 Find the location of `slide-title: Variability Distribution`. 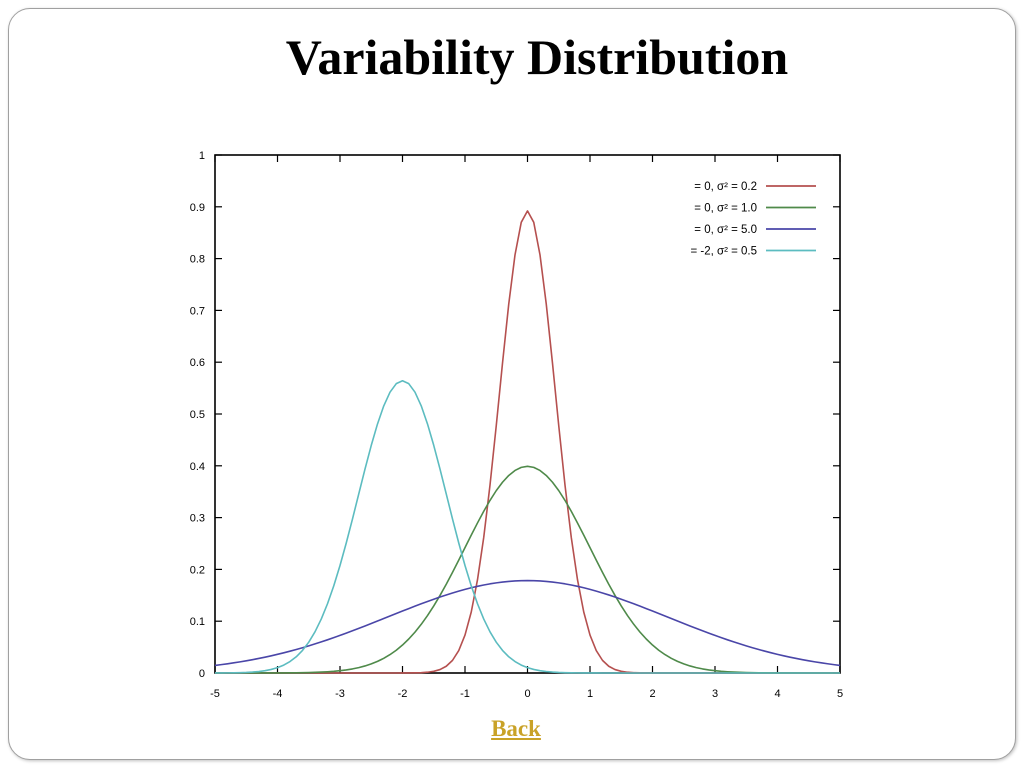

slide-title: Variability Distribution is located at coordinates (537, 57).